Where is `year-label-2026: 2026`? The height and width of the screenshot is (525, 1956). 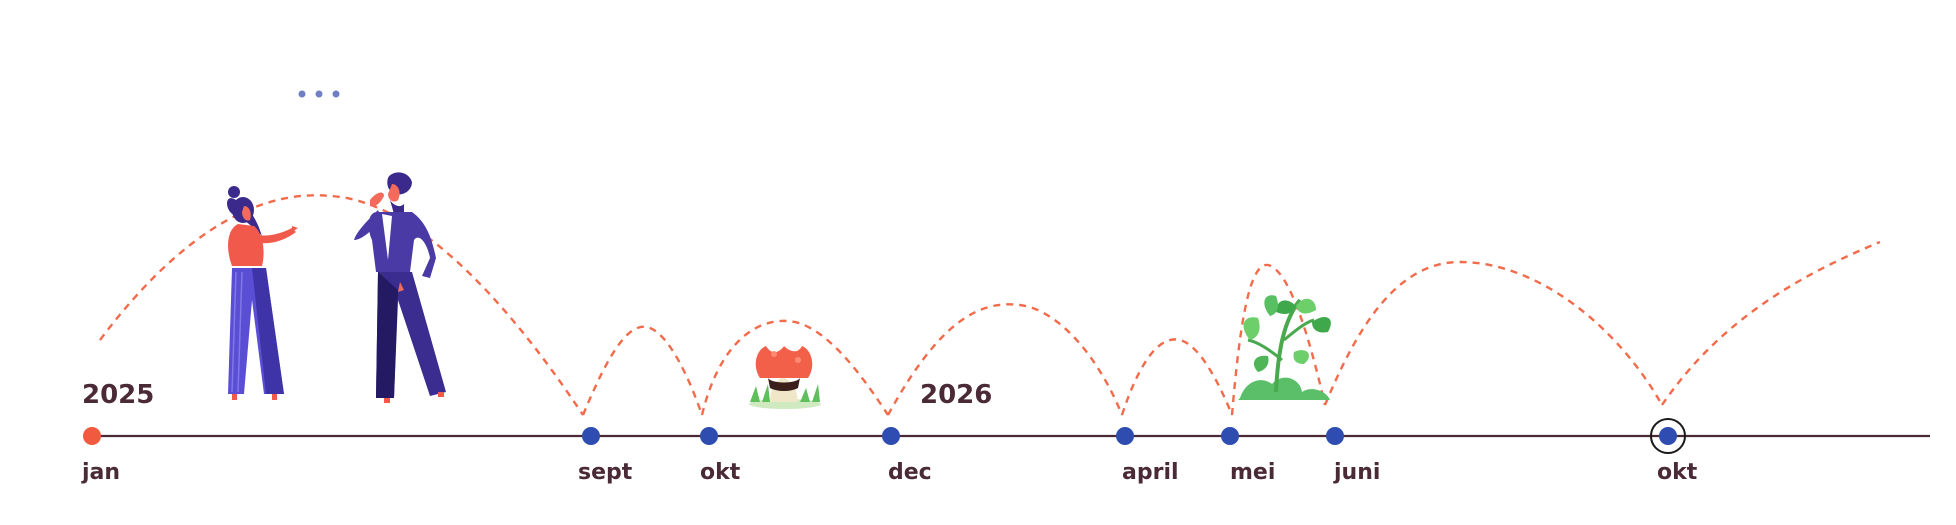 year-label-2026: 2026 is located at coordinates (956, 395).